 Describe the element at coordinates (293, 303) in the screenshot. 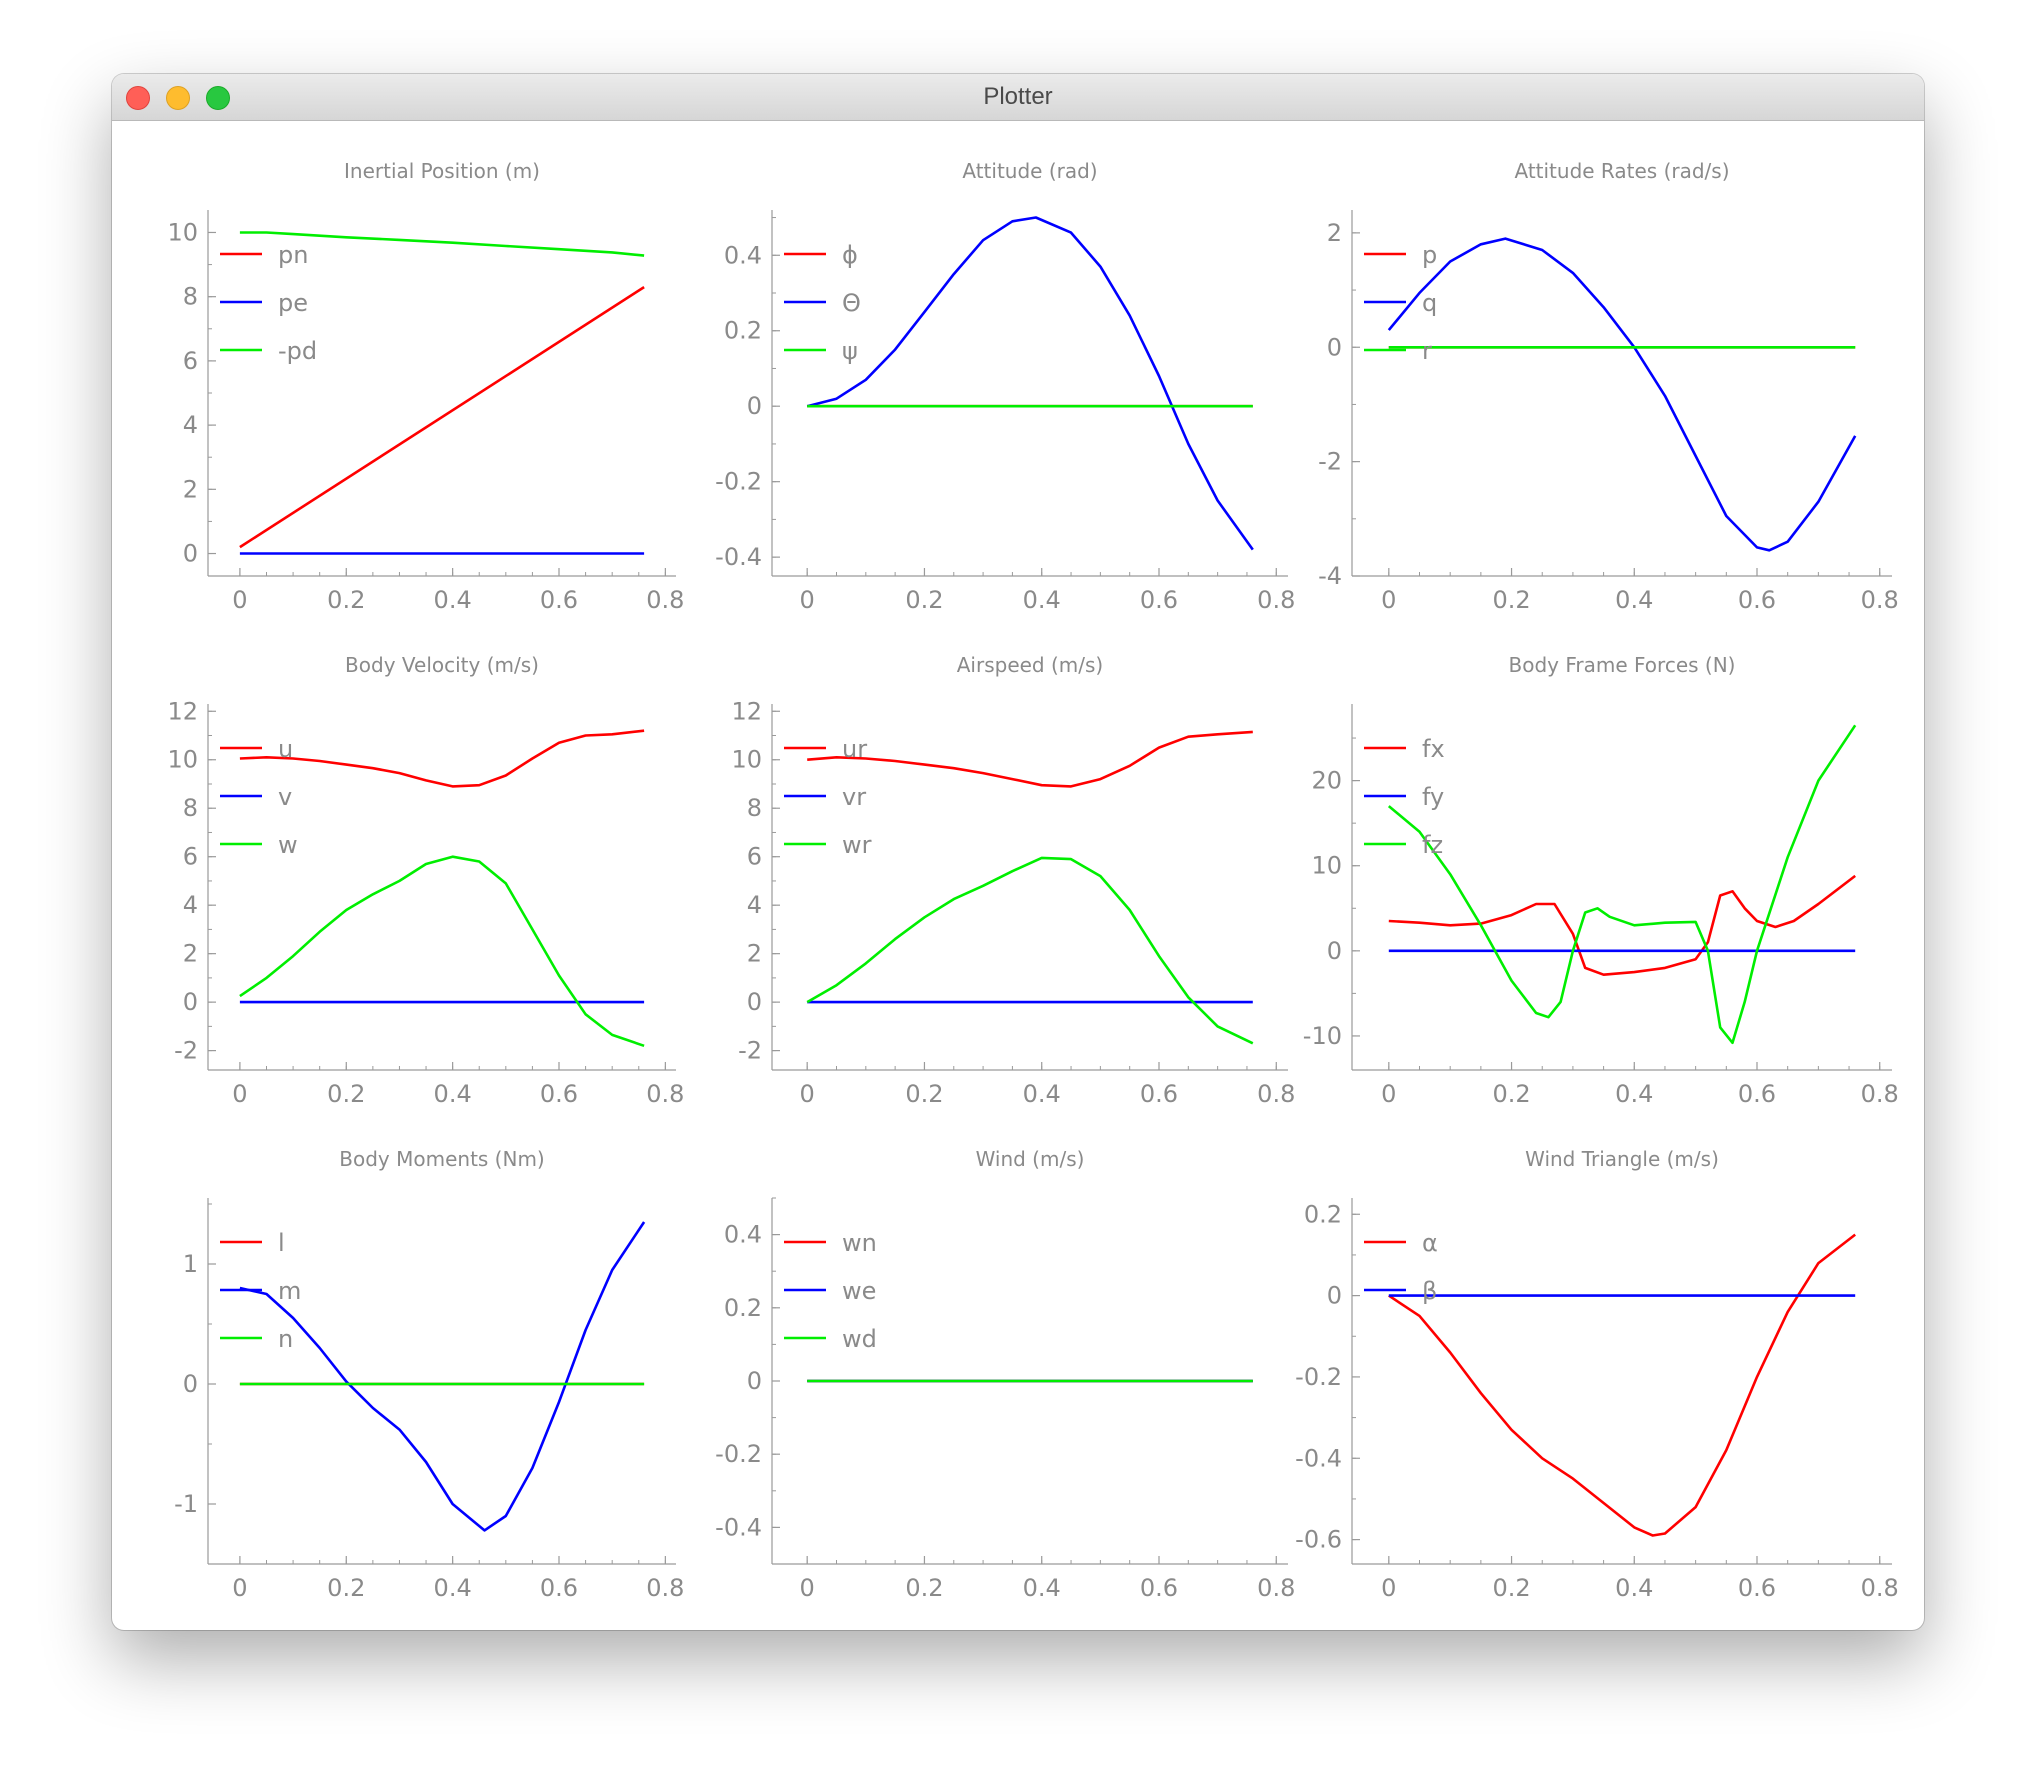

I see `legend-label: pe` at that location.